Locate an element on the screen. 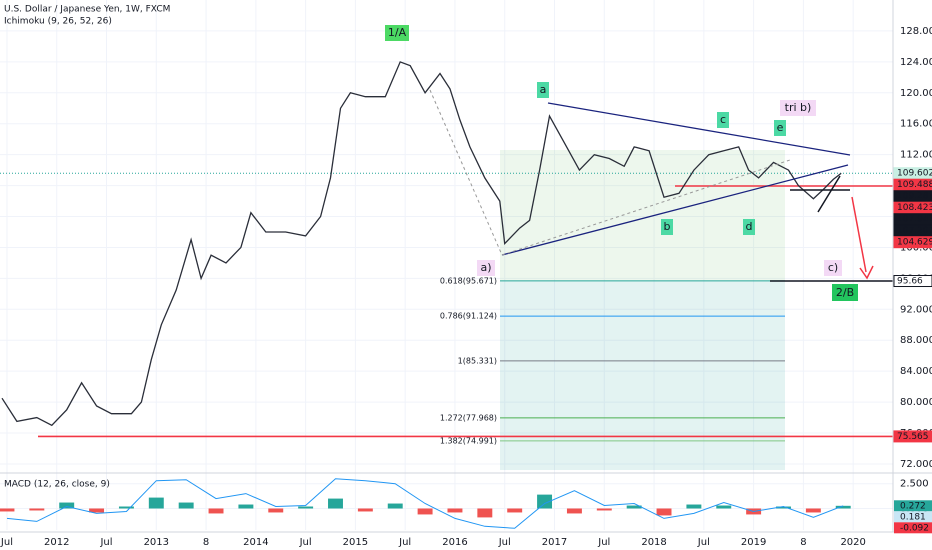 This screenshot has width=932, height=550. annotation: a) is located at coordinates (485, 267).